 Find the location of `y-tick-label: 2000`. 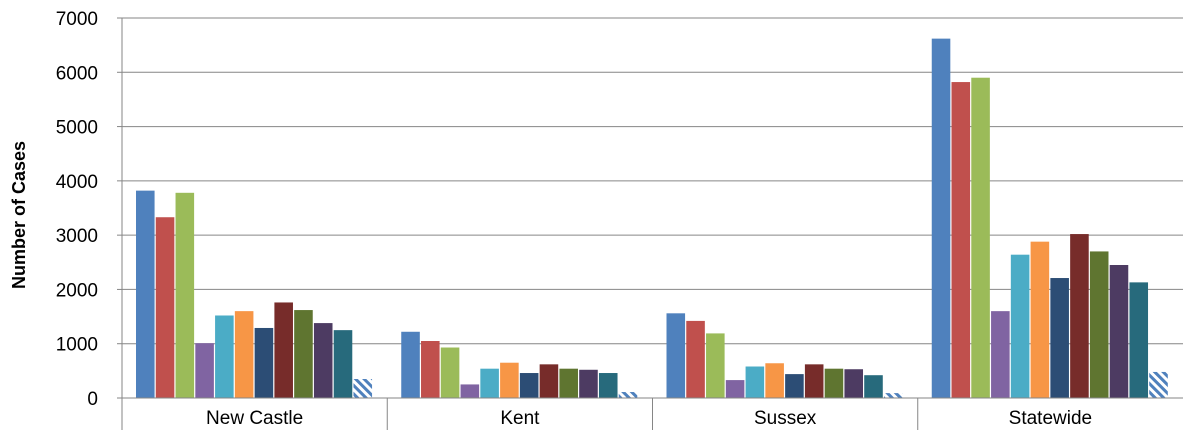

y-tick-label: 2000 is located at coordinates (77, 290).